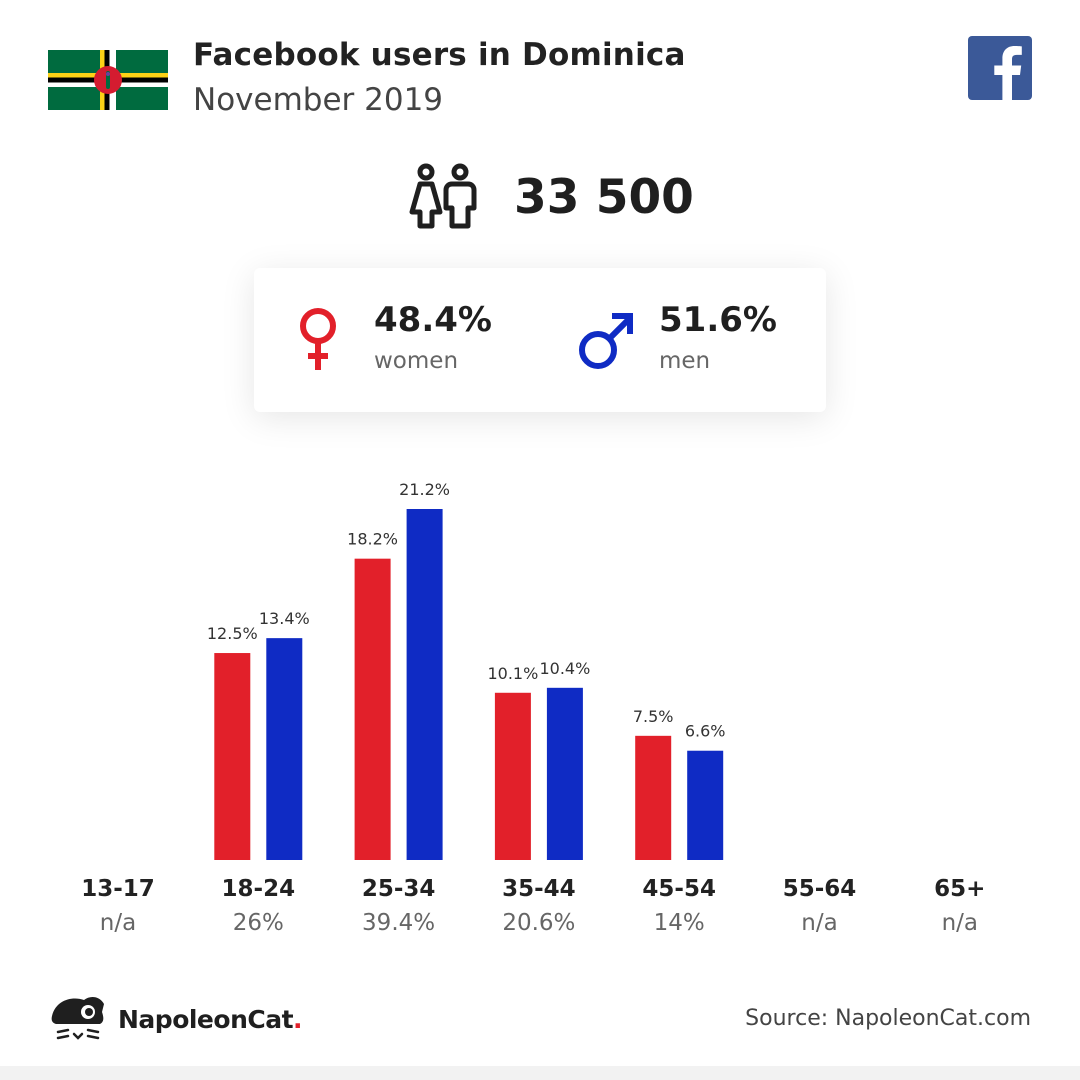 Image resolution: width=1080 pixels, height=1080 pixels. I want to click on people-icon, so click(443, 195).